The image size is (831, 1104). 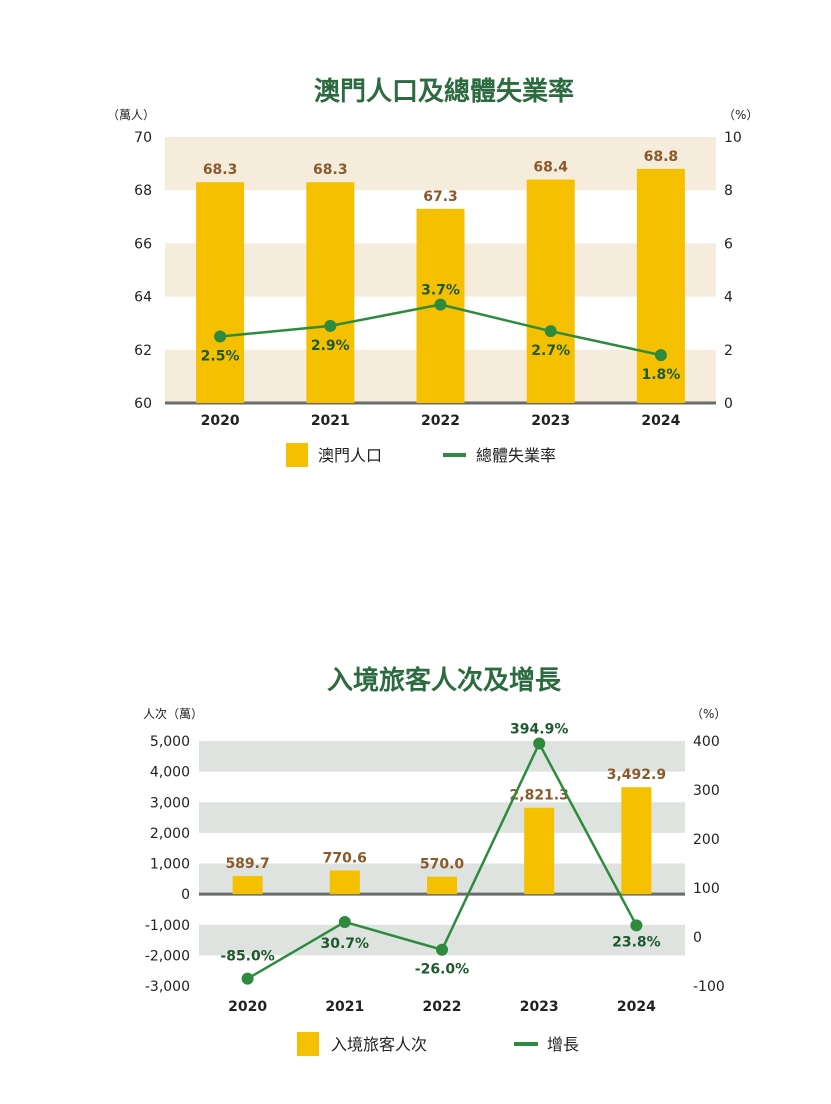 What do you see at coordinates (550, 168) in the screenshot?
I see `bar-value-label: 68.4` at bounding box center [550, 168].